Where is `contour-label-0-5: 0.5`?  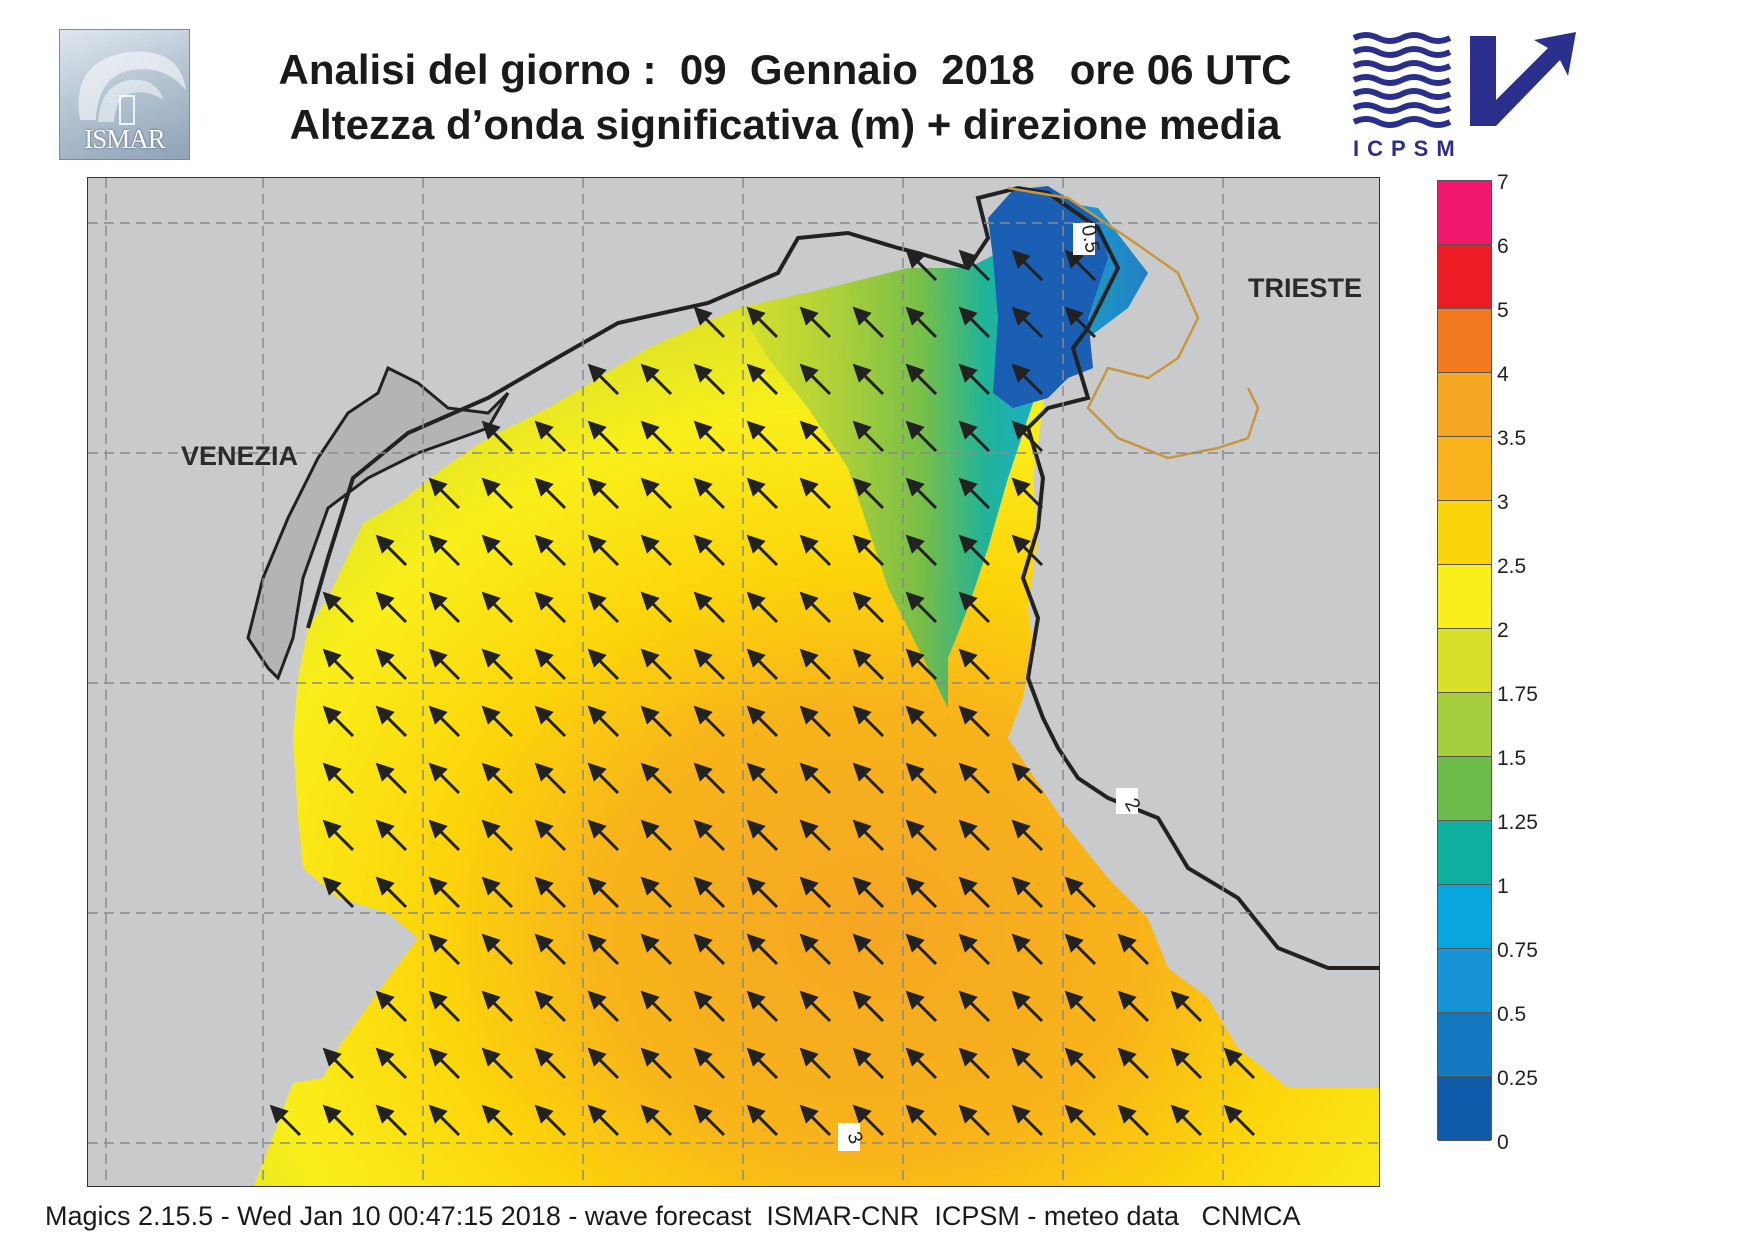 contour-label-0-5: 0.5 is located at coordinates (1090, 238).